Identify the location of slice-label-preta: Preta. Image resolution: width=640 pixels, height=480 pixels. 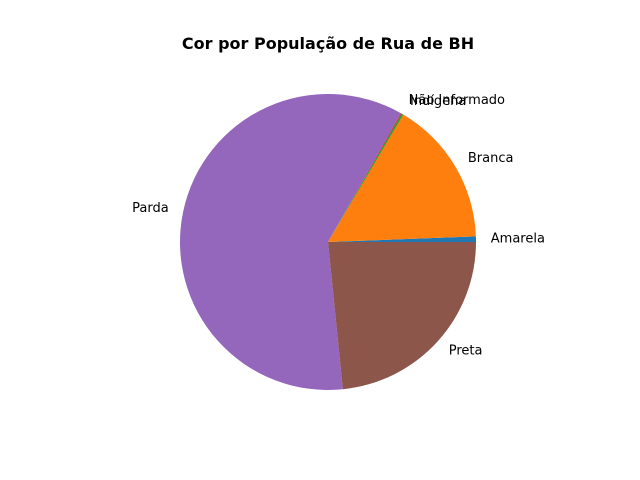
(466, 351).